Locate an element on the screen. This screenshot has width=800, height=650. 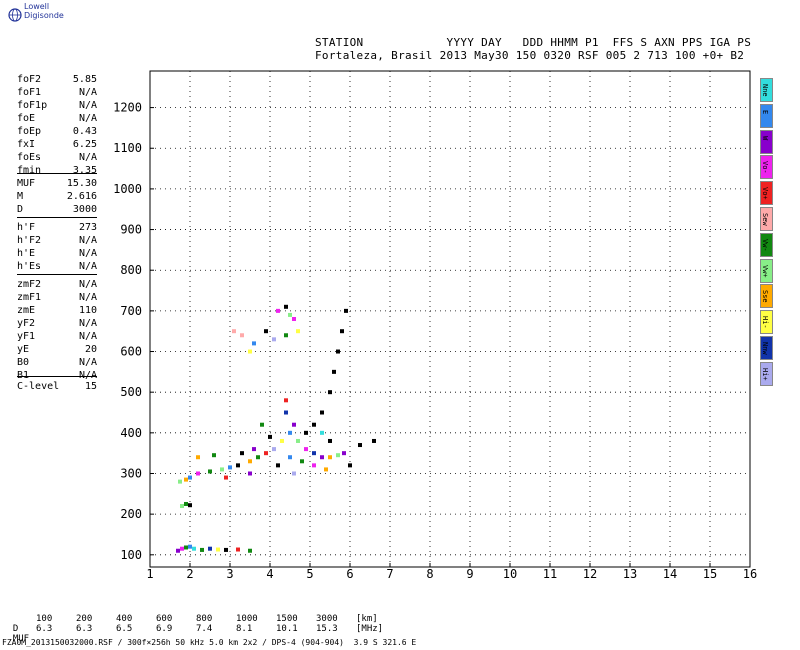
legend-item-e: E is located at coordinates (766, 115).